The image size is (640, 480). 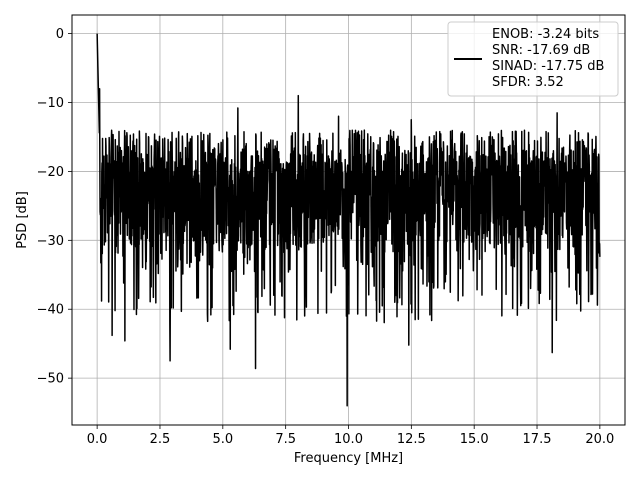 I want to click on legend-sfdr: SFDR: 3.52, so click(x=528, y=82).